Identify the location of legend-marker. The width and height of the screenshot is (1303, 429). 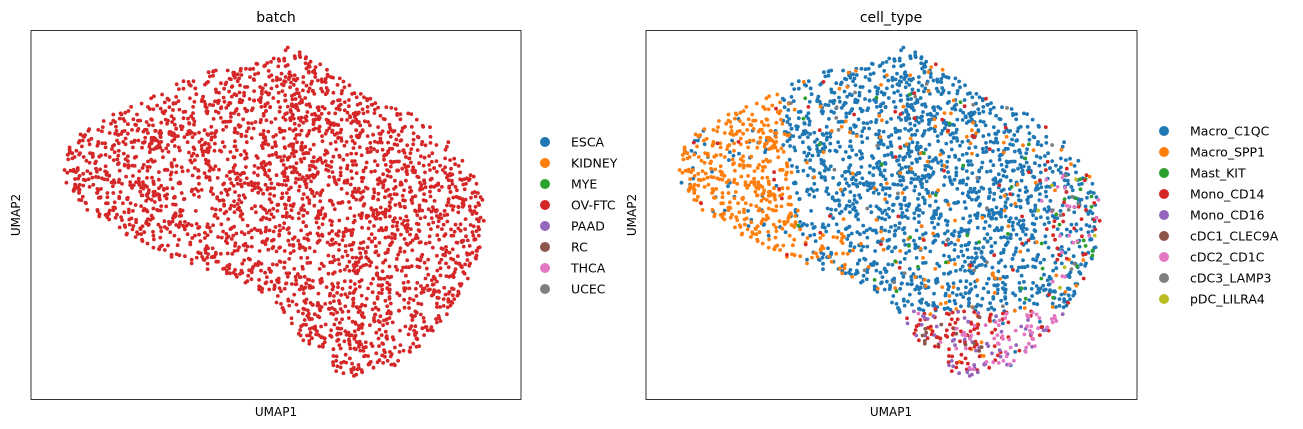
(545, 163).